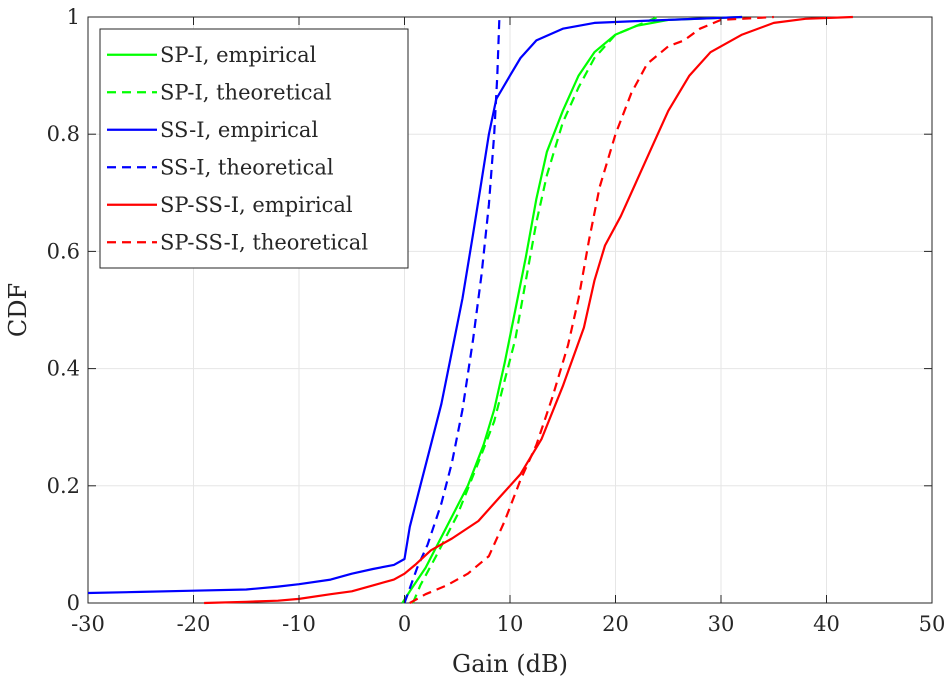  Describe the element at coordinates (73, 17) in the screenshot. I see `y-tick-label: 1` at that location.